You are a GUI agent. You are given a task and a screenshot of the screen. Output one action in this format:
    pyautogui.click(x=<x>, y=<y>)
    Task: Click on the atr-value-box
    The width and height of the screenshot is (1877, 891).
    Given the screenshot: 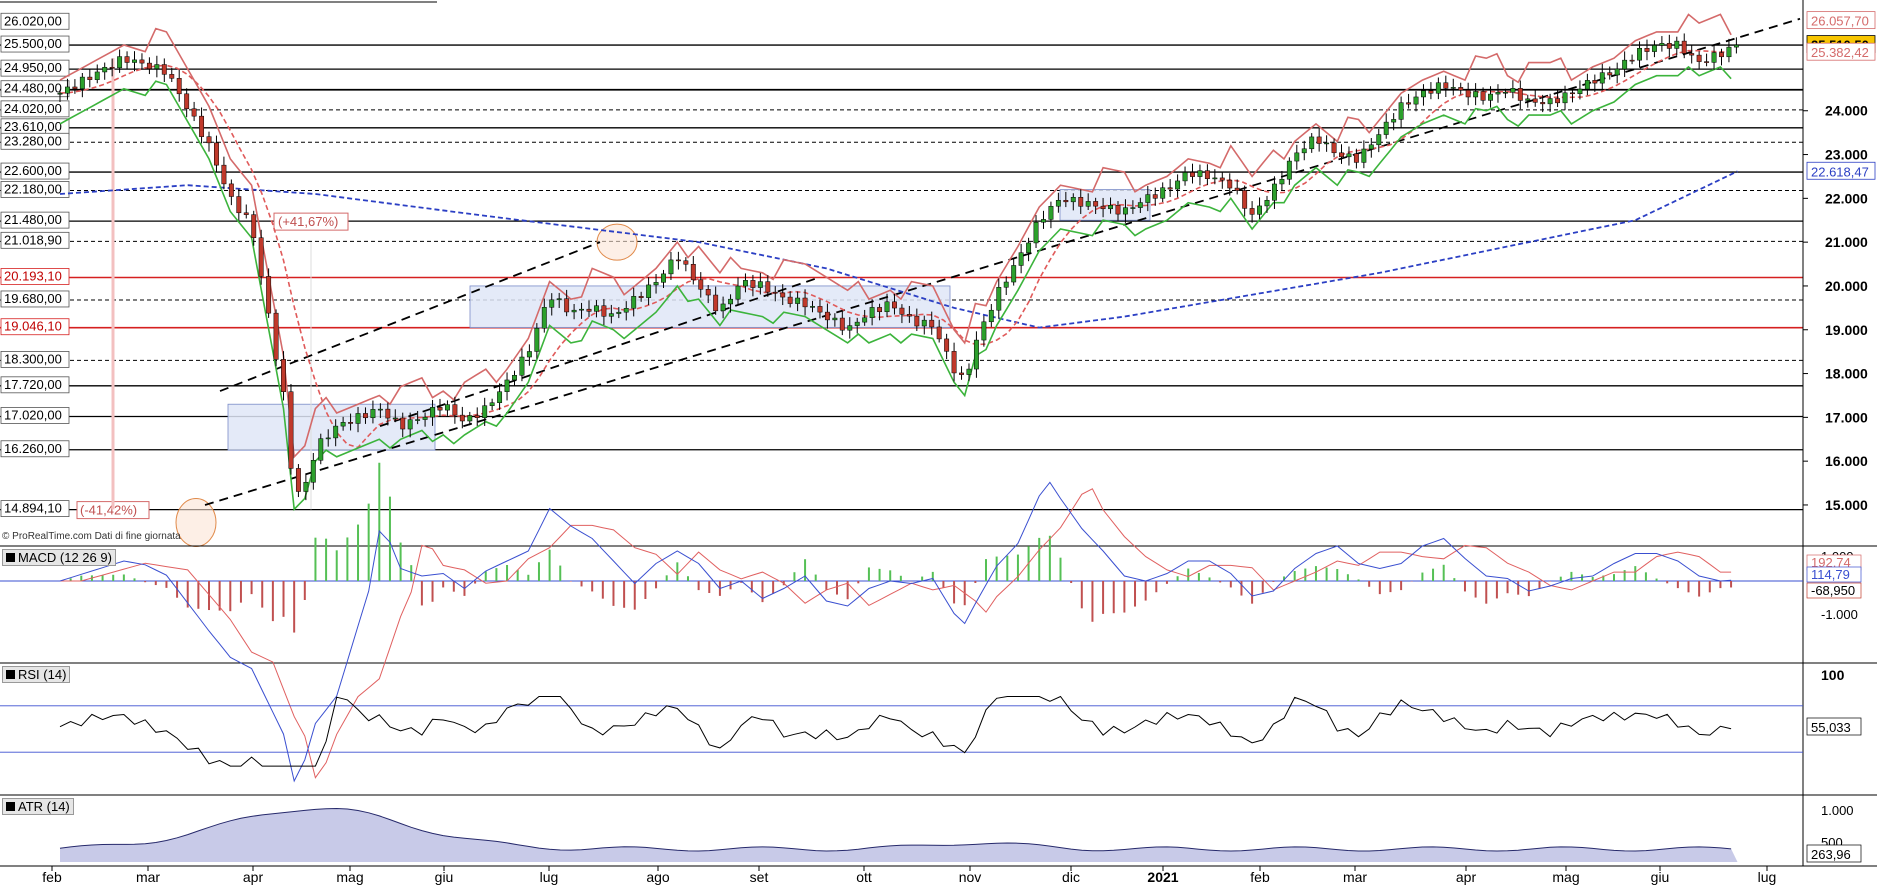 What is the action you would take?
    pyautogui.click(x=1834, y=853)
    